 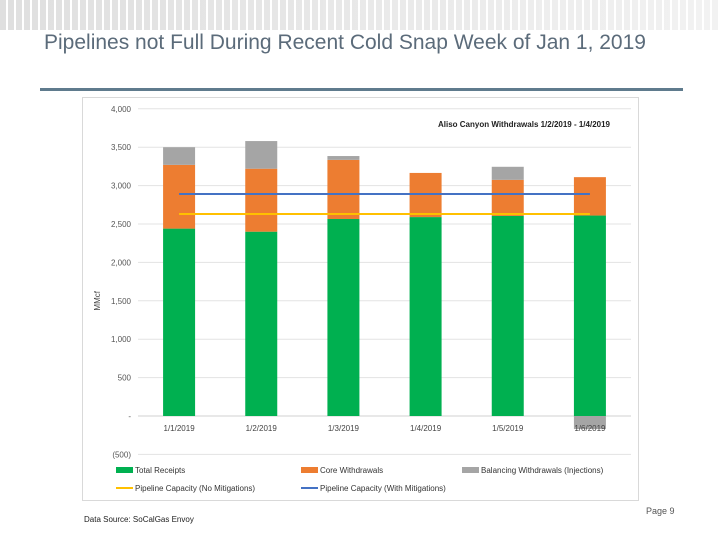 What do you see at coordinates (360, 15) in the screenshot?
I see `decorative-header-pattern` at bounding box center [360, 15].